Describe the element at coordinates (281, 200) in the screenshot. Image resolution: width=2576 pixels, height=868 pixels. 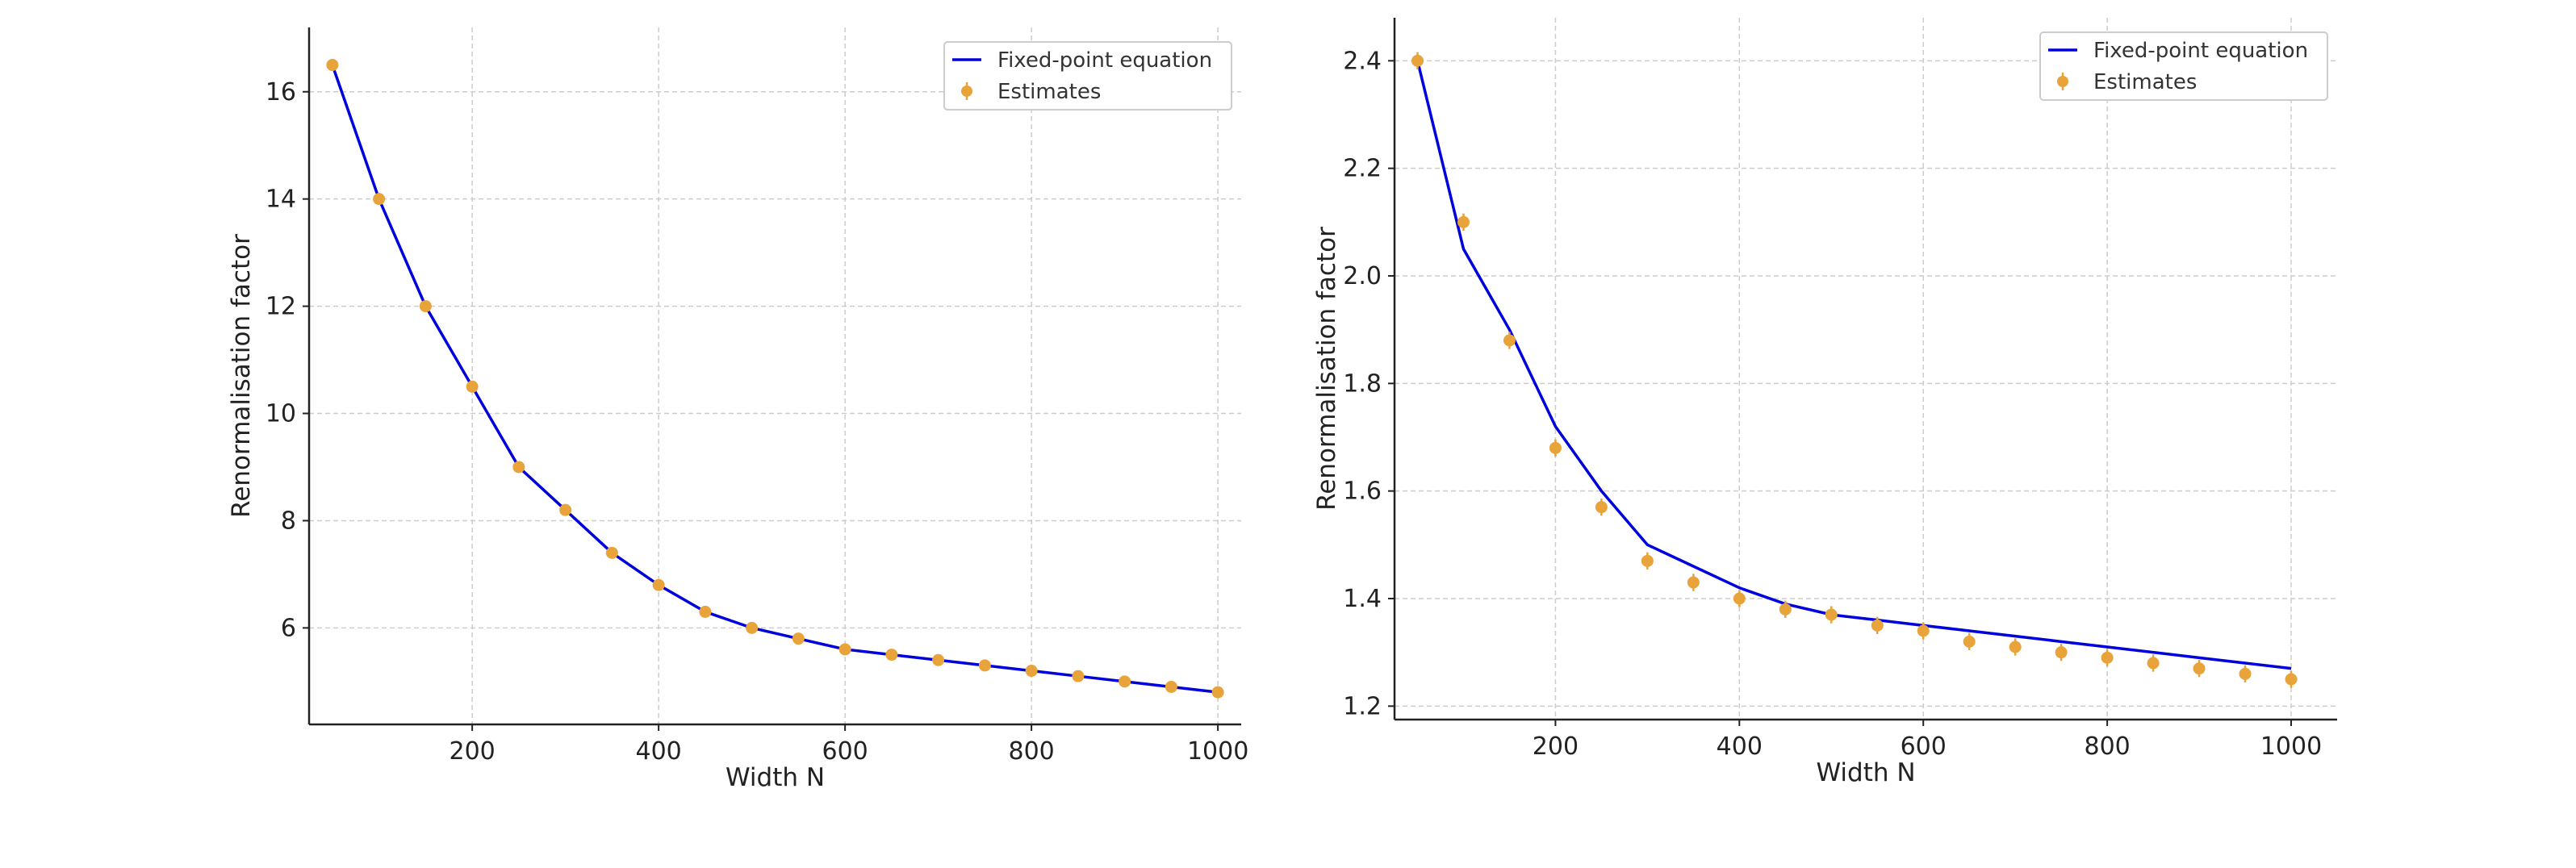
I see `y-tick-label: 14` at that location.